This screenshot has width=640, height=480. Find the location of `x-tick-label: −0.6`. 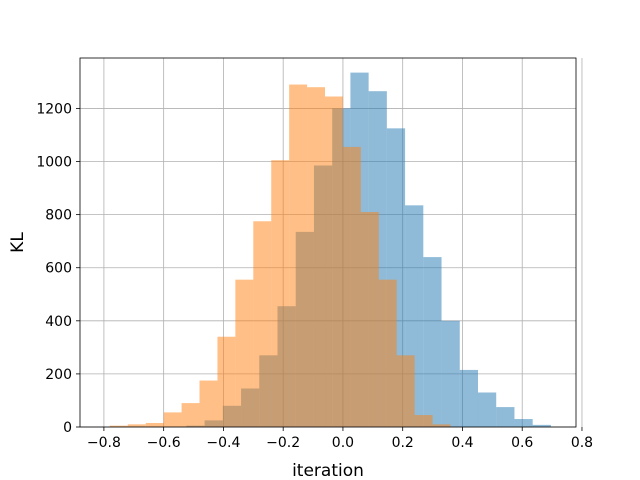

x-tick-label: −0.6 is located at coordinates (164, 443).